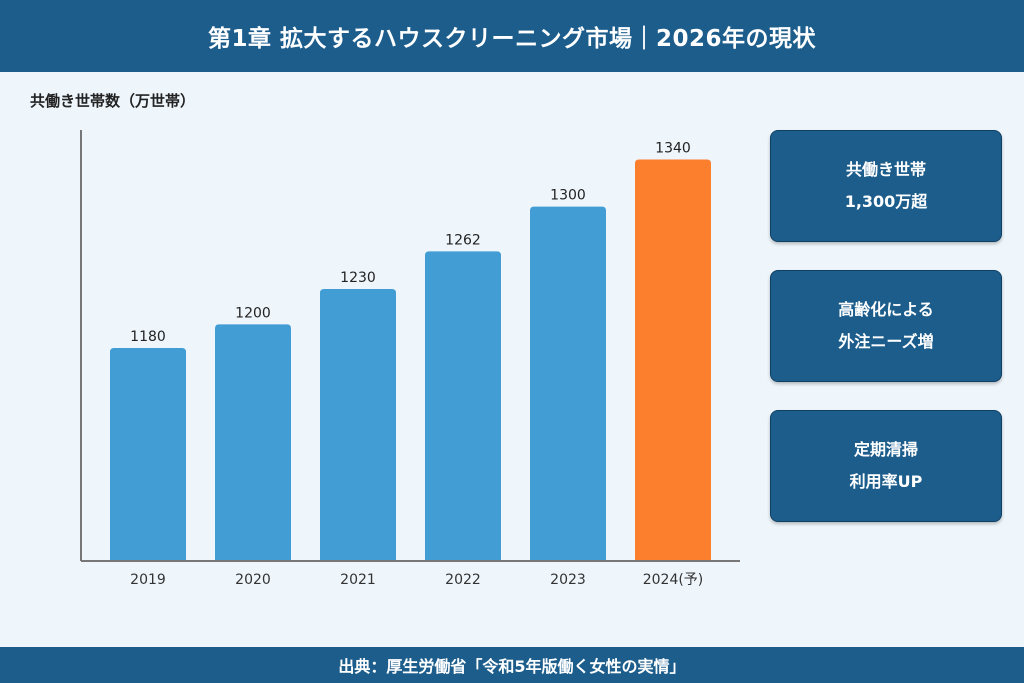 The image size is (1024, 683). Describe the element at coordinates (886, 201) in the screenshot. I see `info-card-line2: 1,300万超` at that location.